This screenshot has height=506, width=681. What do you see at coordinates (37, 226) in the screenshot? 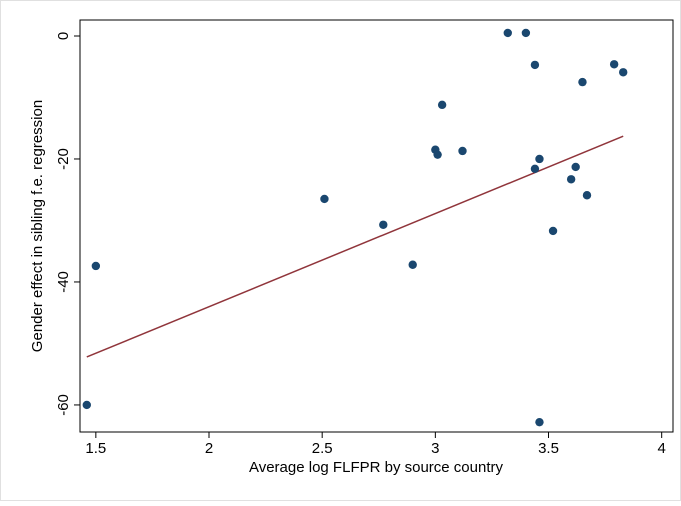
I see `y-axis-label: Gender effect in sibling f.e. regression` at bounding box center [37, 226].